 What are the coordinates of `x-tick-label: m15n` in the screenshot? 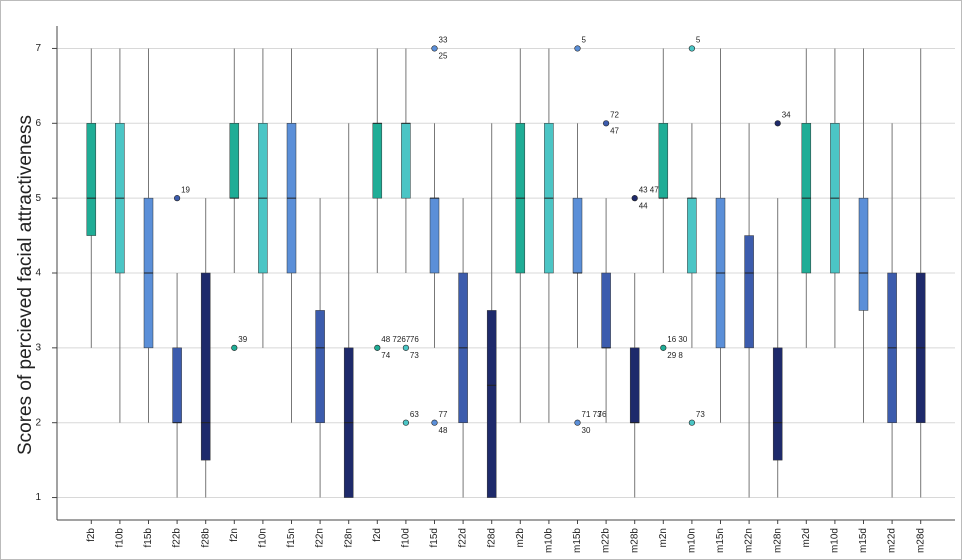 It's located at (720, 540).